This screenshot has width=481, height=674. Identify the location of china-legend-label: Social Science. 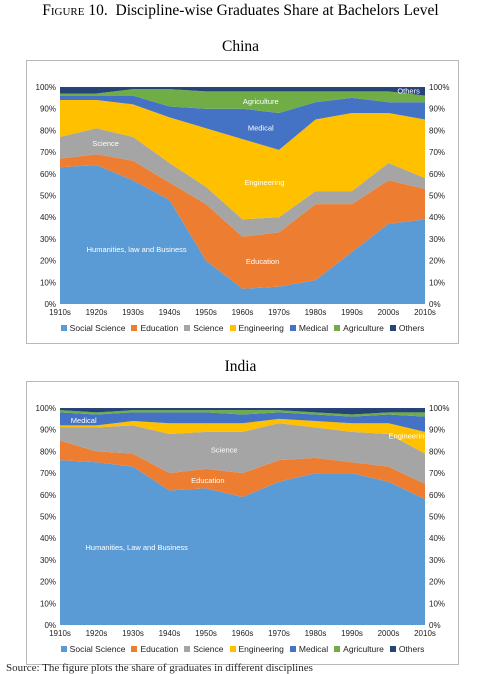
(97, 328).